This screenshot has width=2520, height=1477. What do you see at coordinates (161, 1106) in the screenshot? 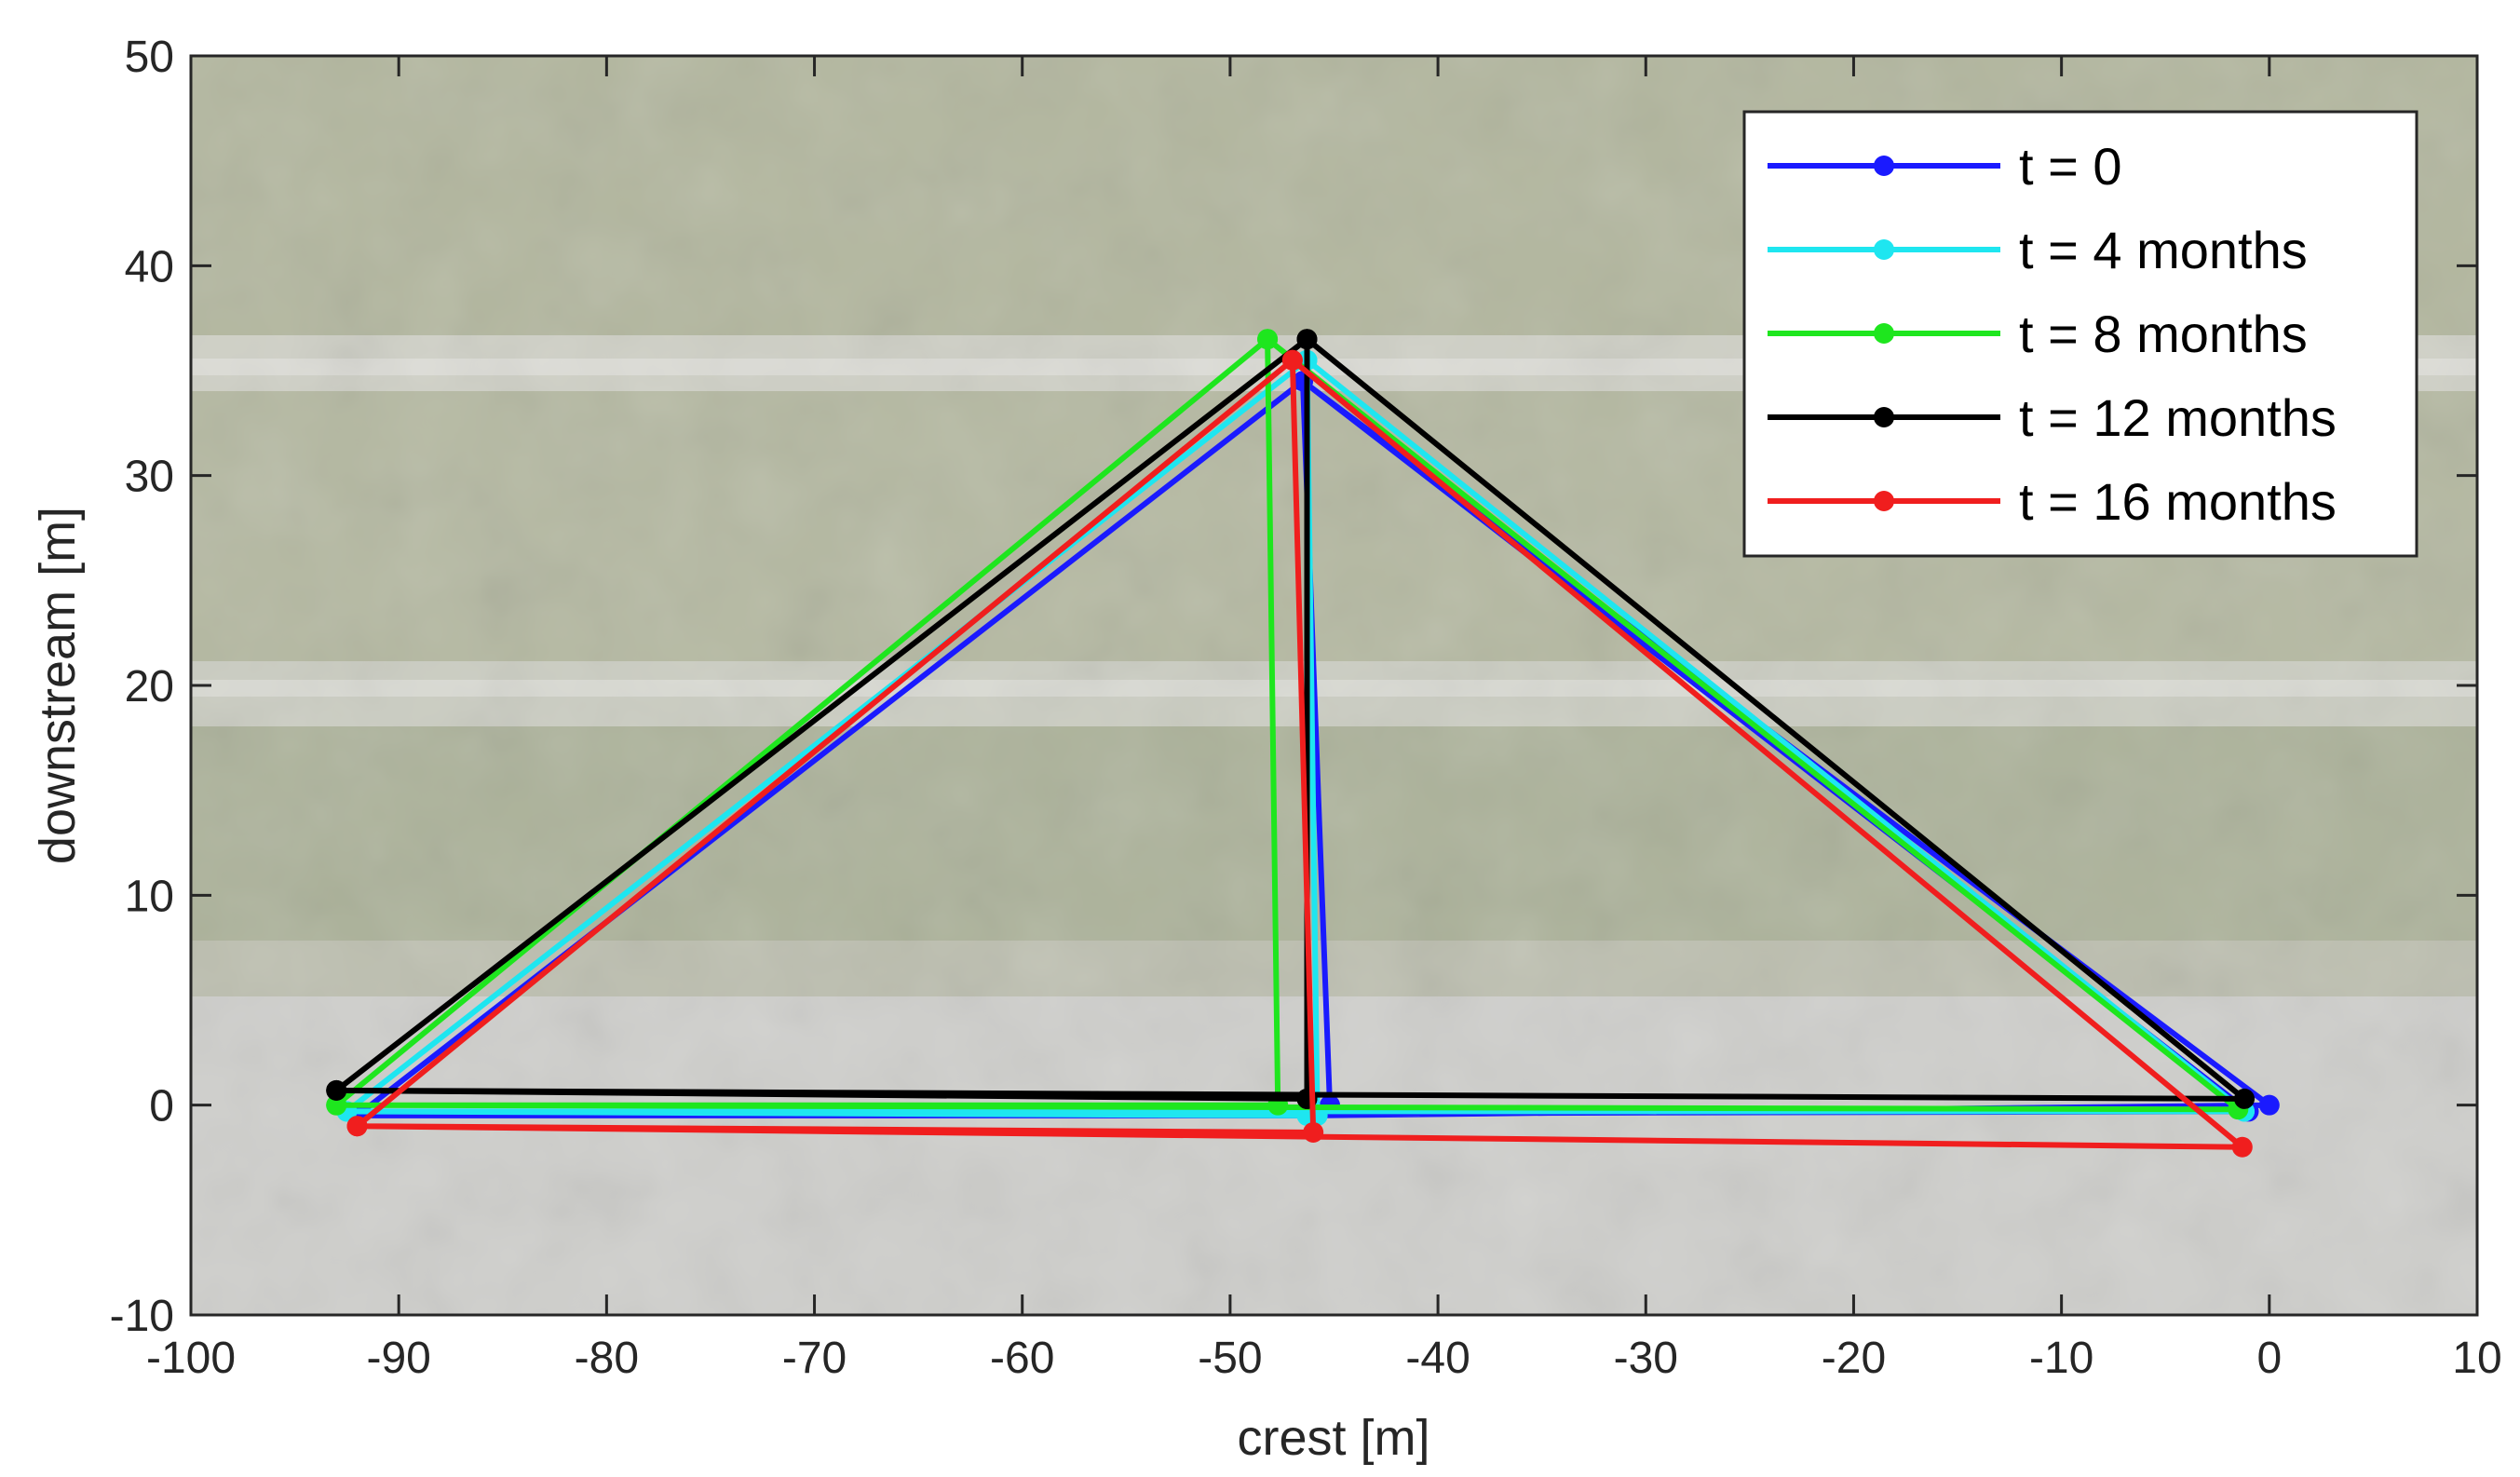
I see `y-tick-label: 0` at bounding box center [161, 1106].